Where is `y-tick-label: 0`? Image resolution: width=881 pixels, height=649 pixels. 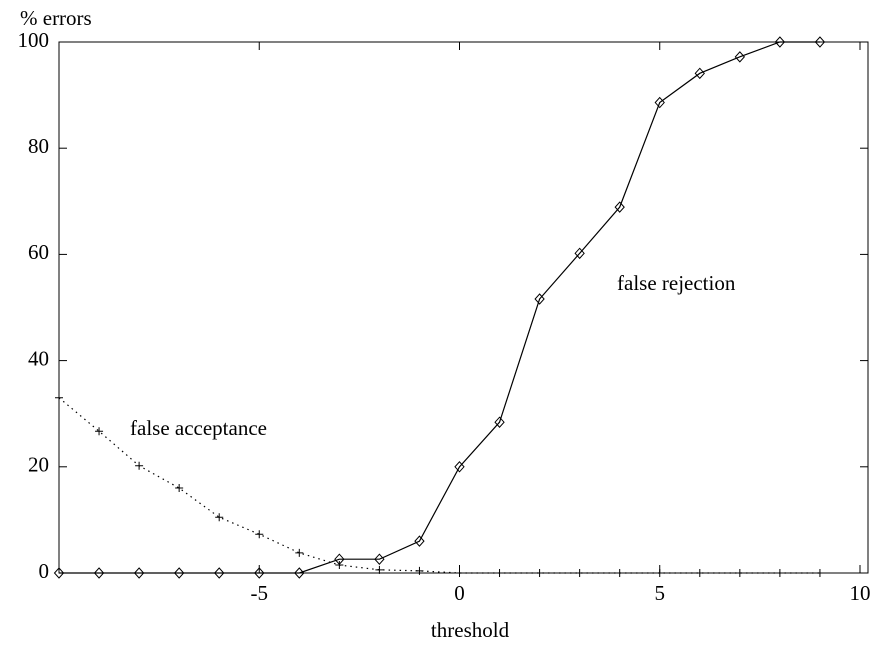 y-tick-label: 0 is located at coordinates (44, 571).